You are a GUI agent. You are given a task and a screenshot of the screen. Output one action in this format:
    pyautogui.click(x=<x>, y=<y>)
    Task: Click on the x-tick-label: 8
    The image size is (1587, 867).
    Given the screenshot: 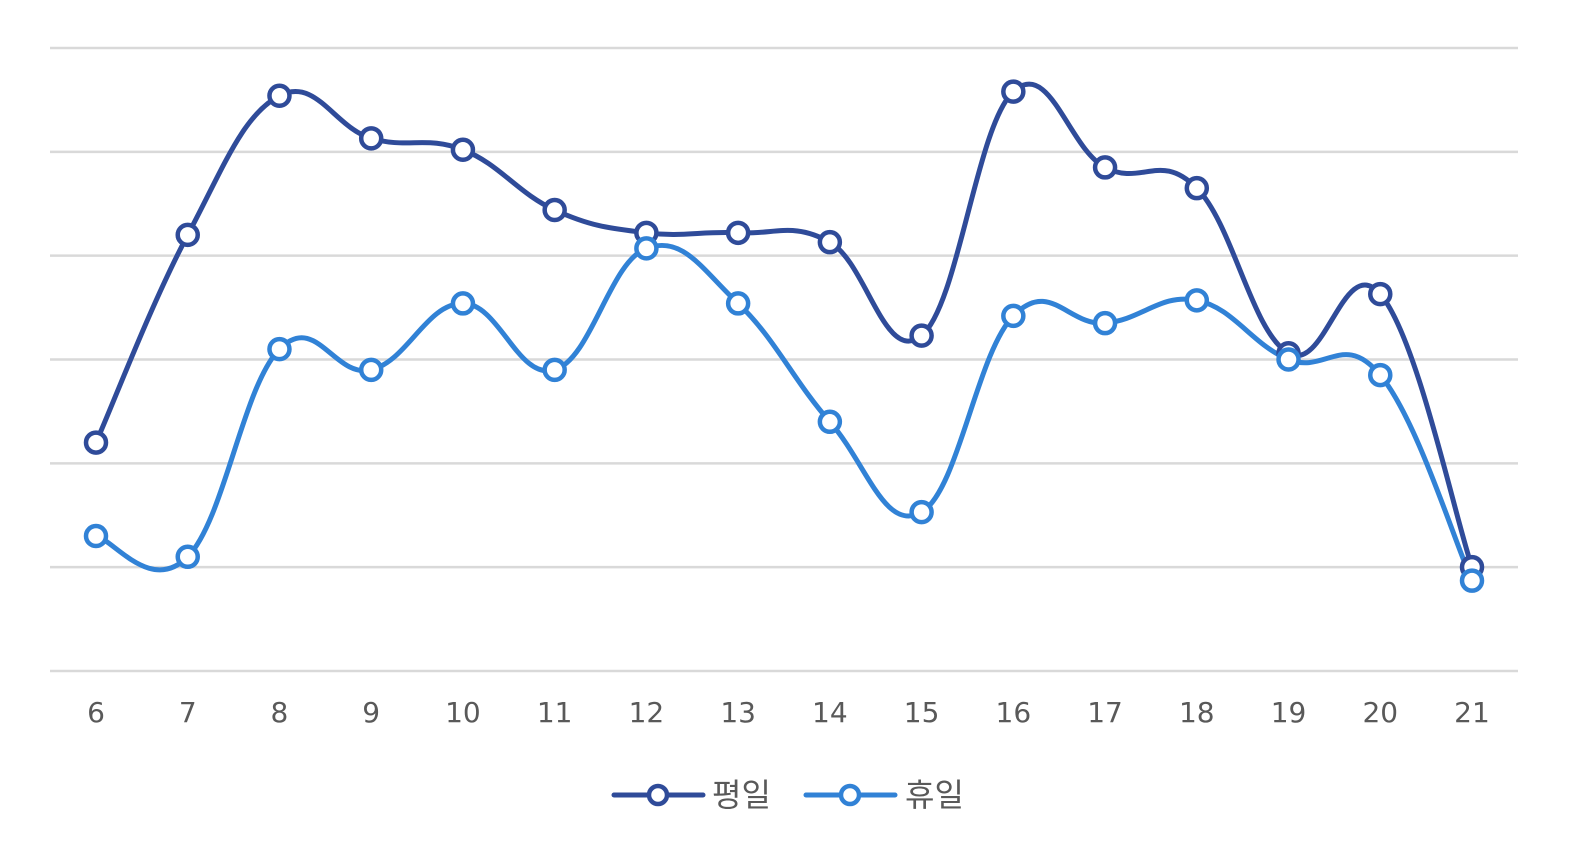 What is the action you would take?
    pyautogui.click(x=280, y=712)
    